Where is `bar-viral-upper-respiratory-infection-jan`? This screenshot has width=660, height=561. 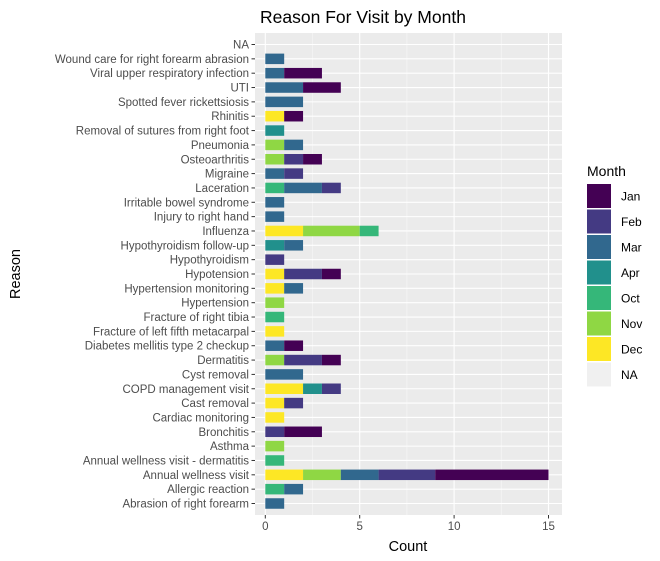
bar-viral-upper-respiratory-infection-jan is located at coordinates (303, 73).